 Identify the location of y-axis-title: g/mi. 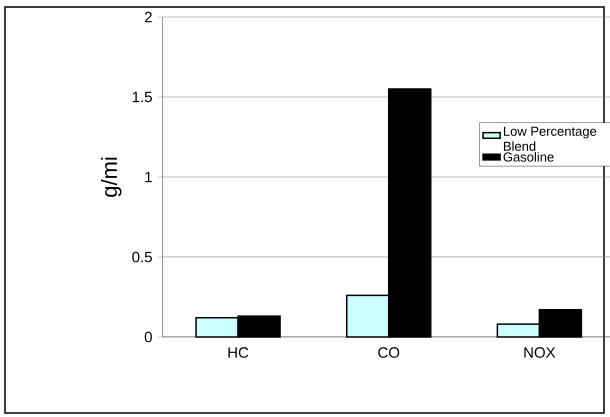
(111, 177).